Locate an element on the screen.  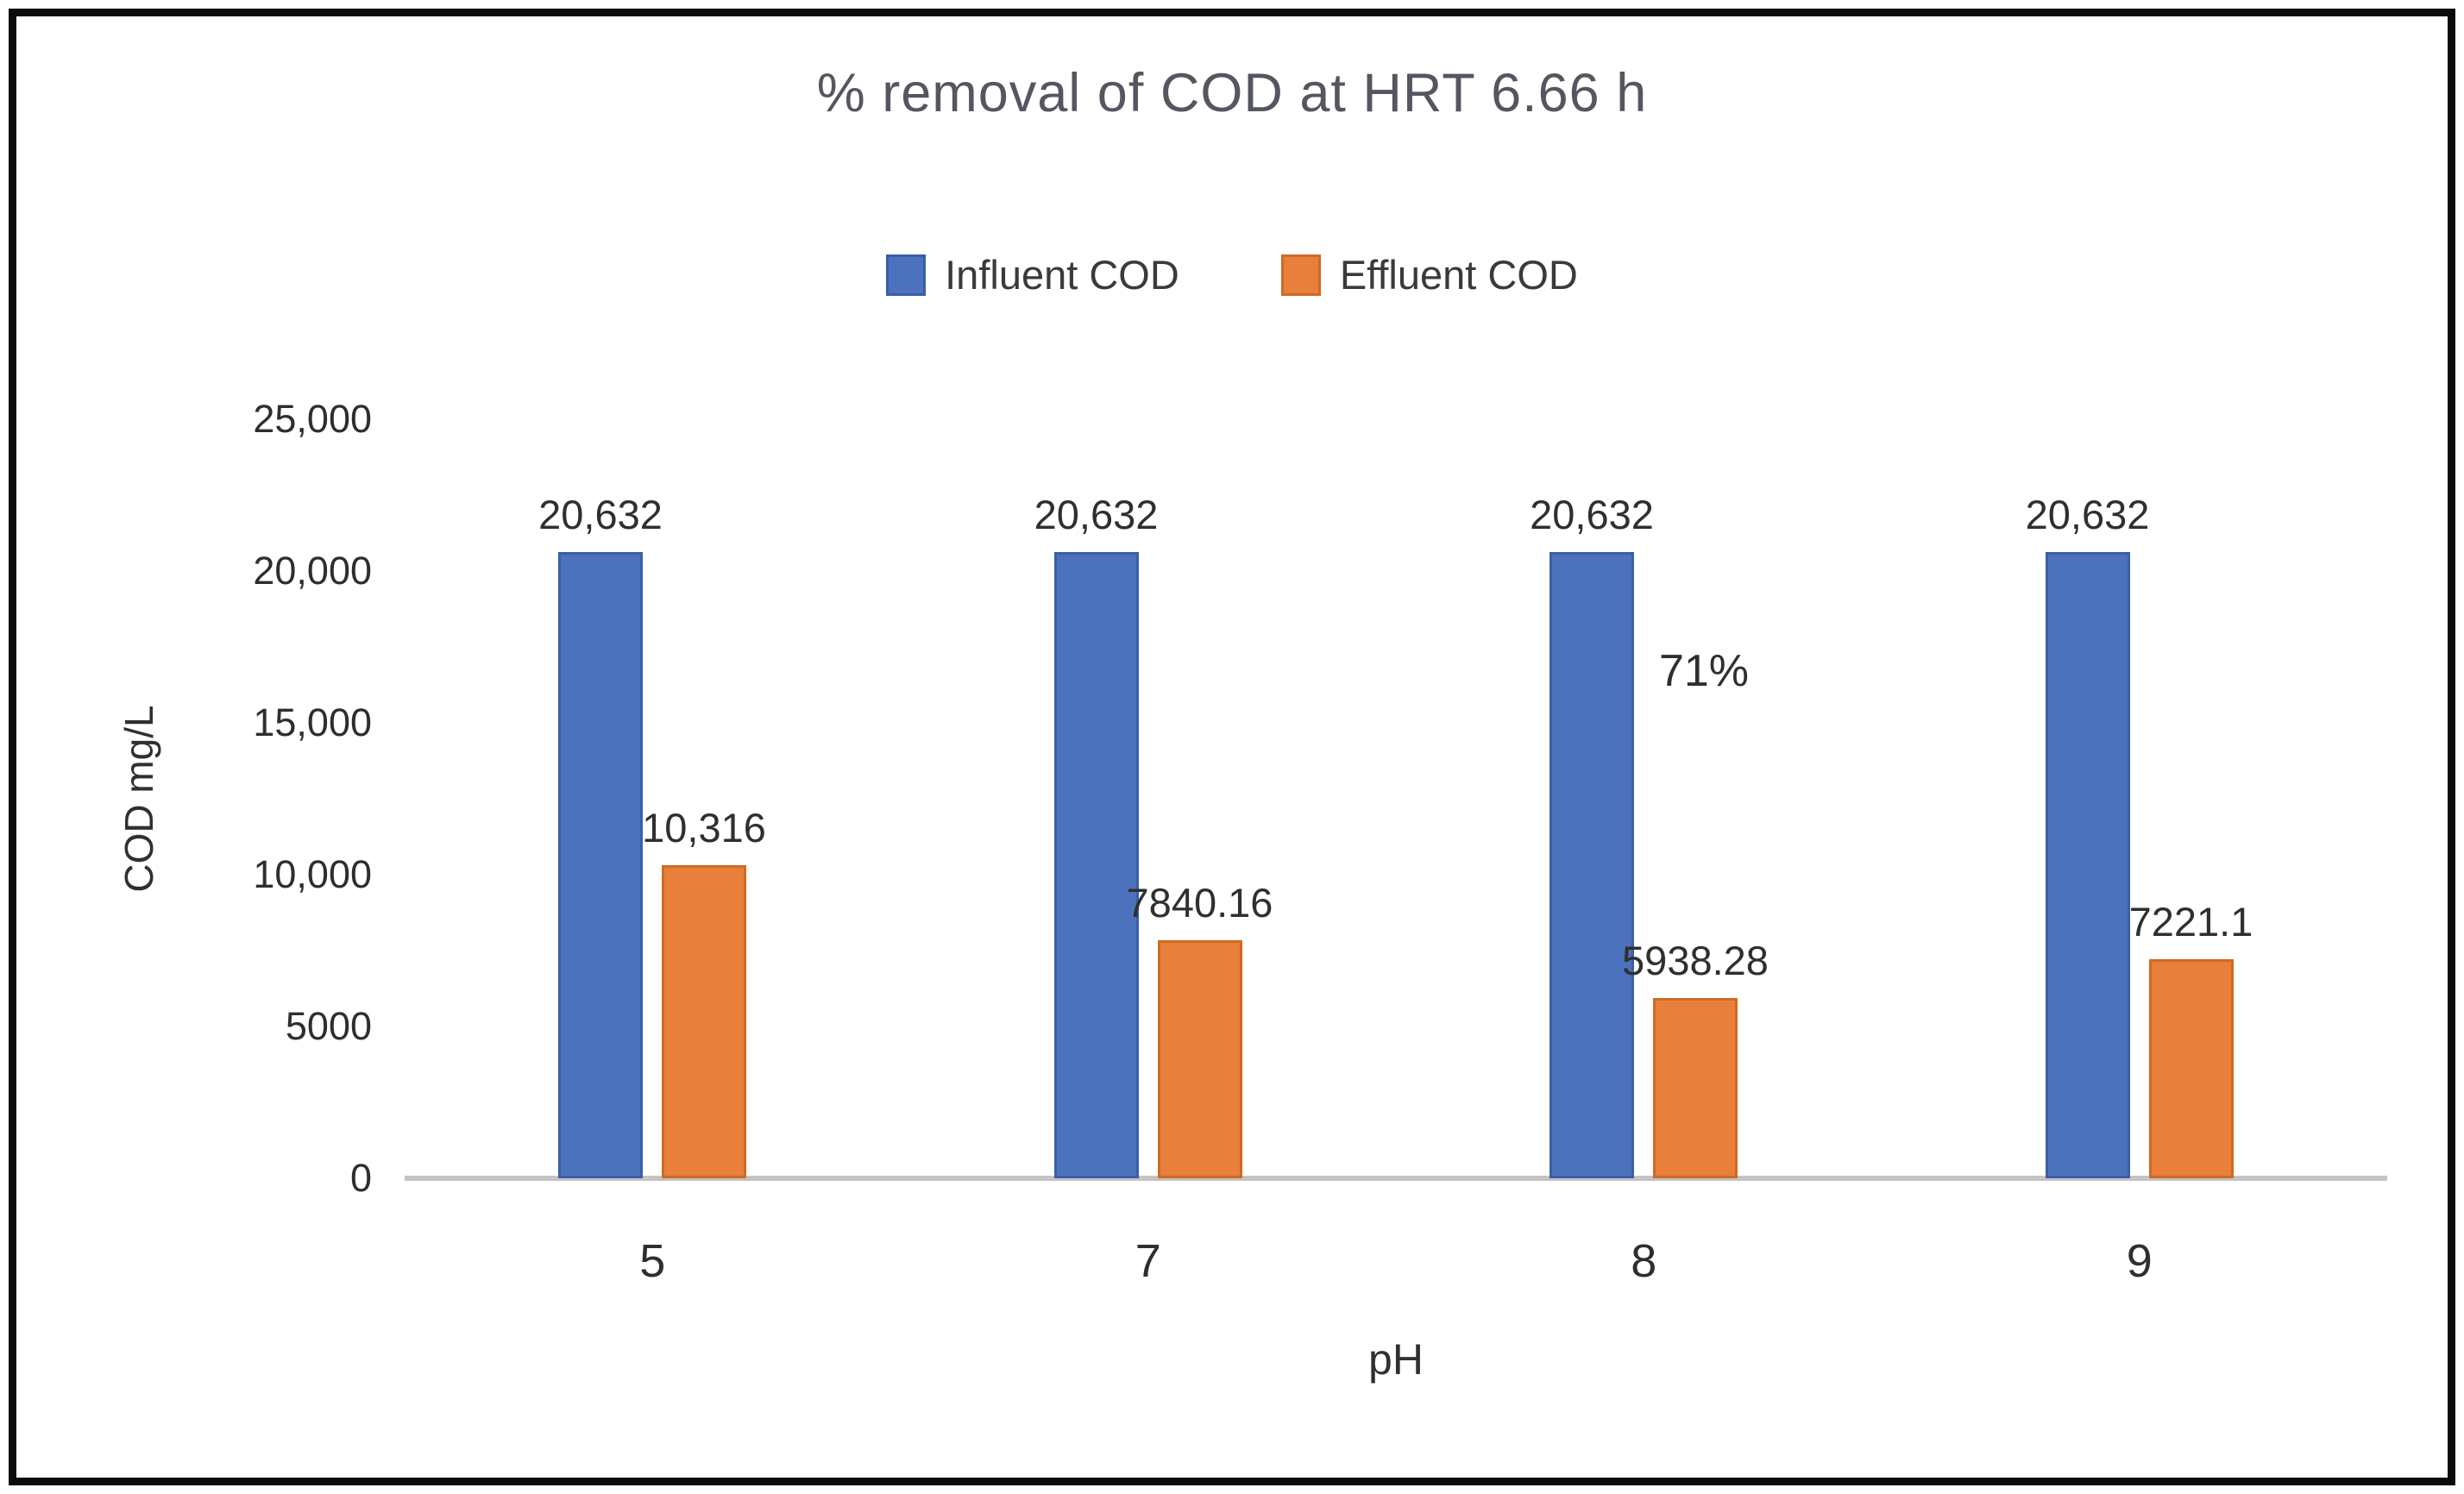
legend-item-effluent: Effluent COD is located at coordinates (1429, 274).